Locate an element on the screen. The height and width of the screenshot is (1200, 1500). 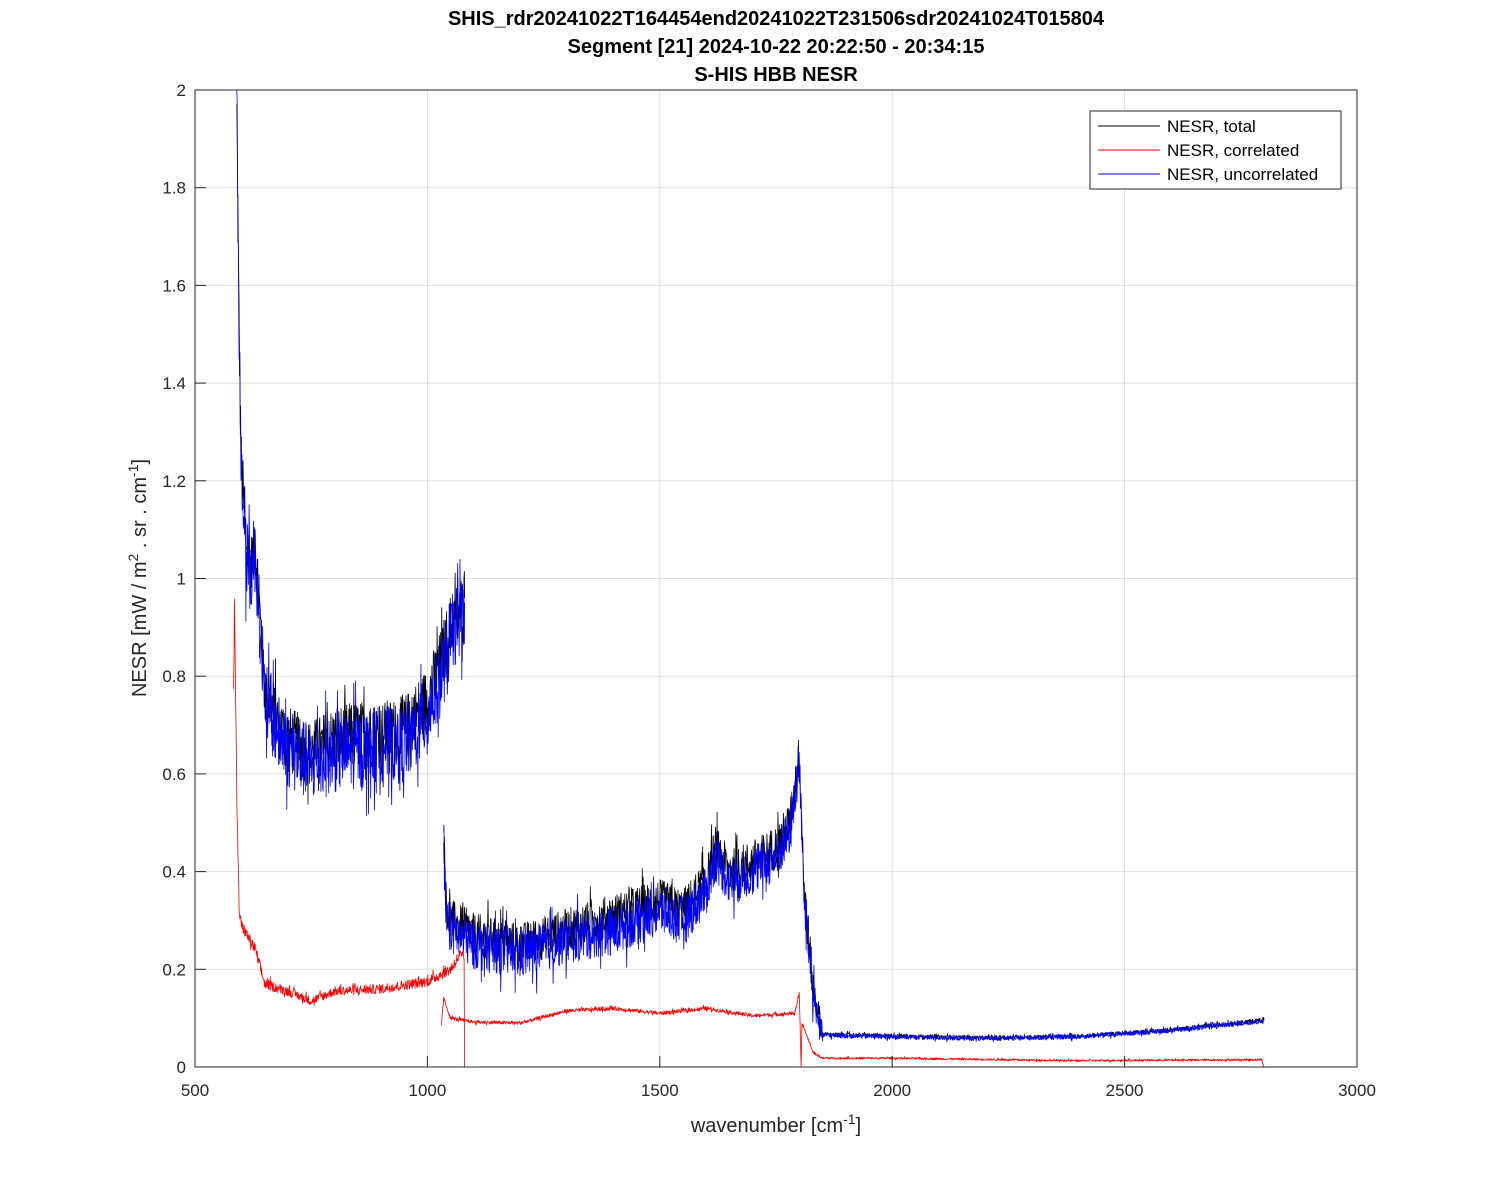
x-tick-label: 3000 is located at coordinates (1357, 1090).